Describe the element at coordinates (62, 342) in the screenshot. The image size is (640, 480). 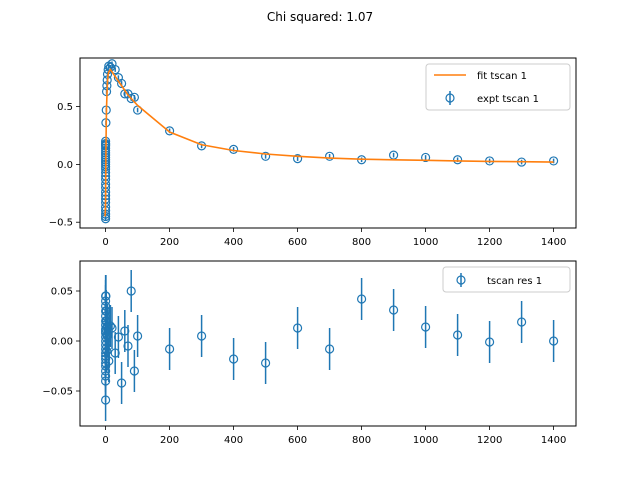
I see `y-tick-label: 0.00` at that location.